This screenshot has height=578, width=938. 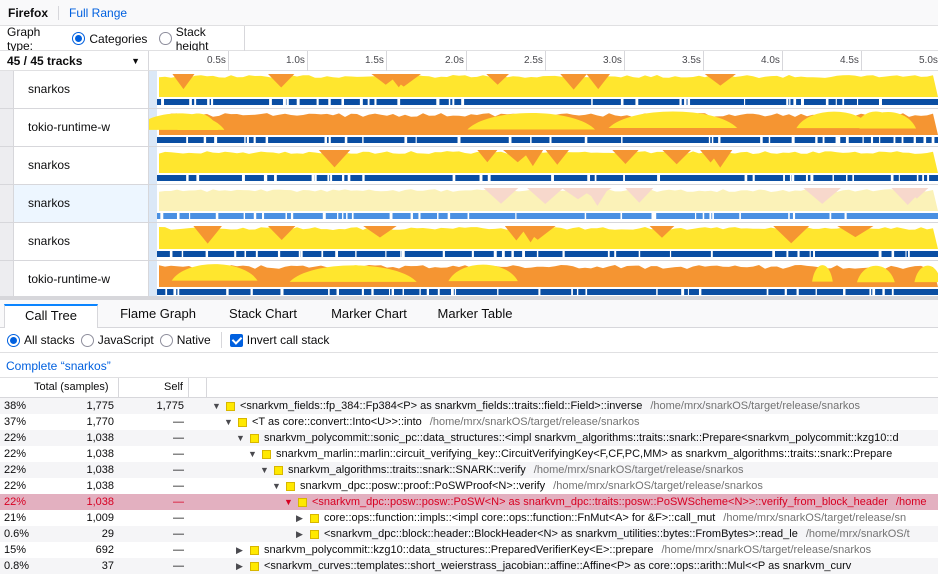 What do you see at coordinates (51, 316) in the screenshot?
I see `tab-call-tree: Call Tree` at bounding box center [51, 316].